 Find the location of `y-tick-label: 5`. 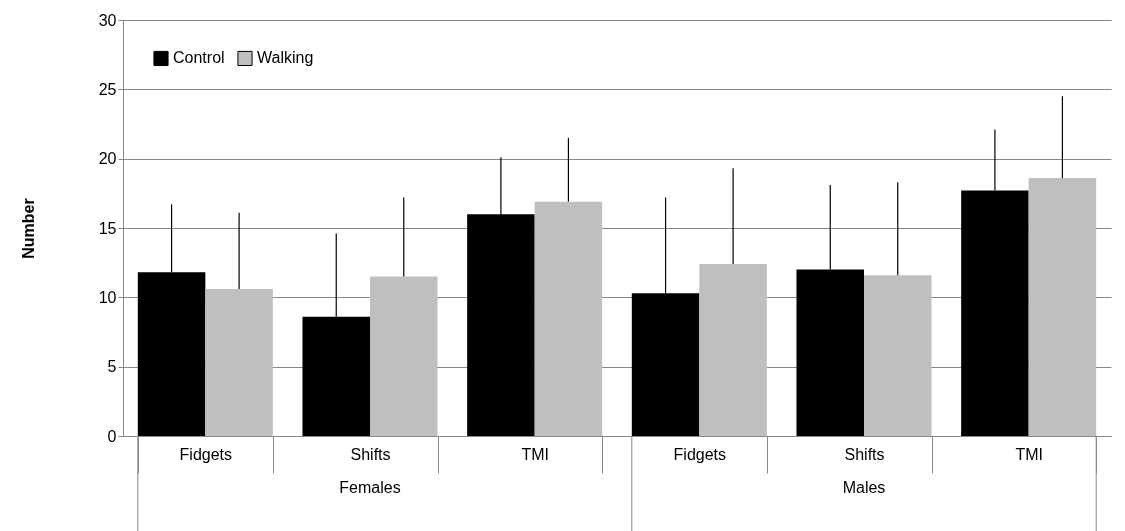

y-tick-label: 5 is located at coordinates (112, 367).